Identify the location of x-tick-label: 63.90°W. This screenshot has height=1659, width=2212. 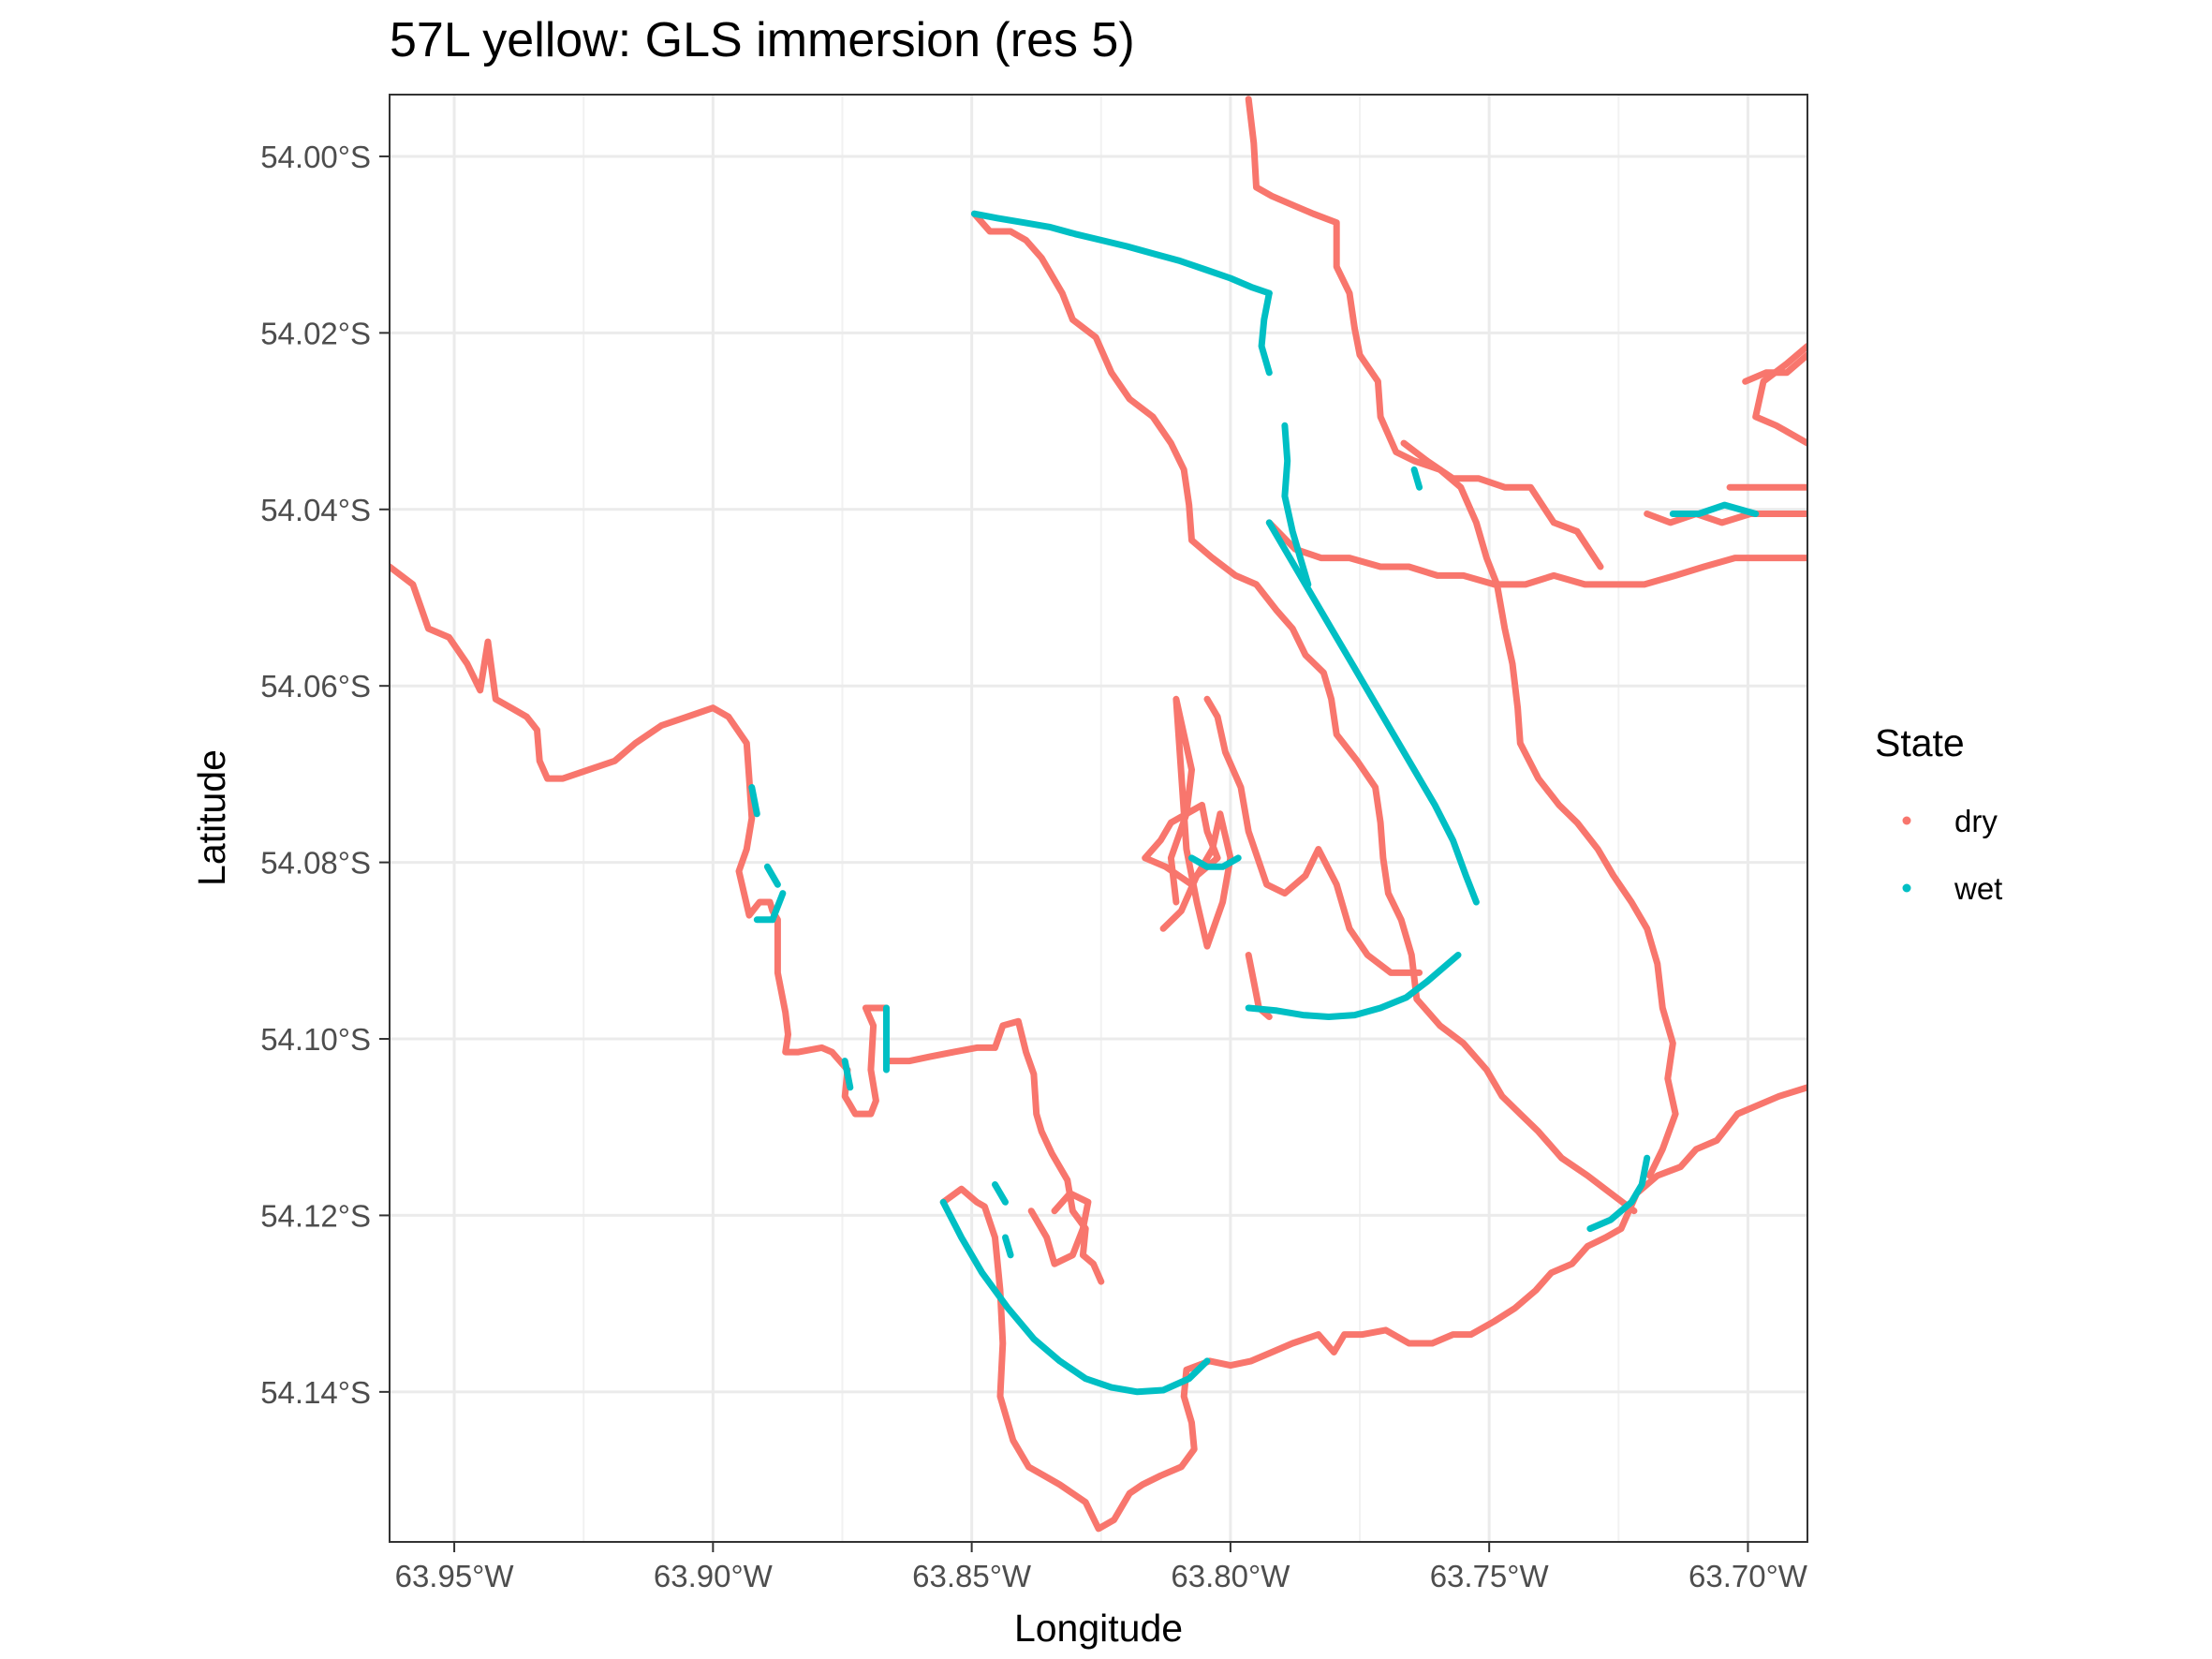
(714, 1576).